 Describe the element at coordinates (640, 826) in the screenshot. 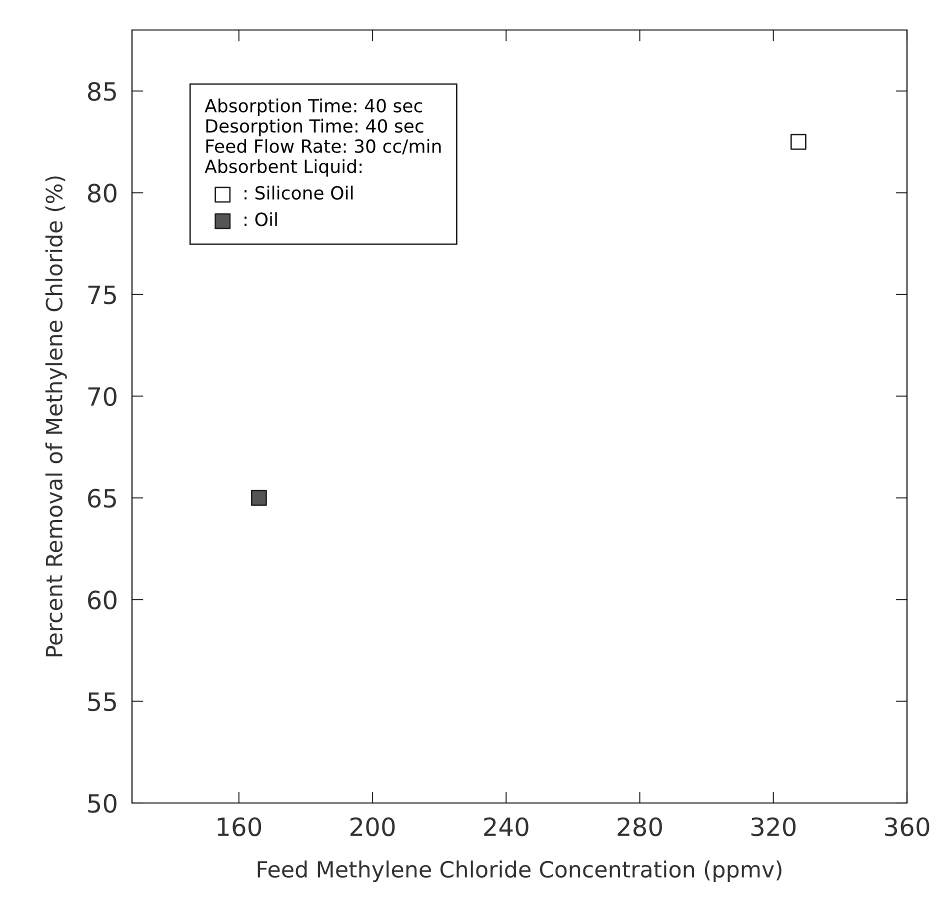

I see `x-tick-label: 280` at that location.